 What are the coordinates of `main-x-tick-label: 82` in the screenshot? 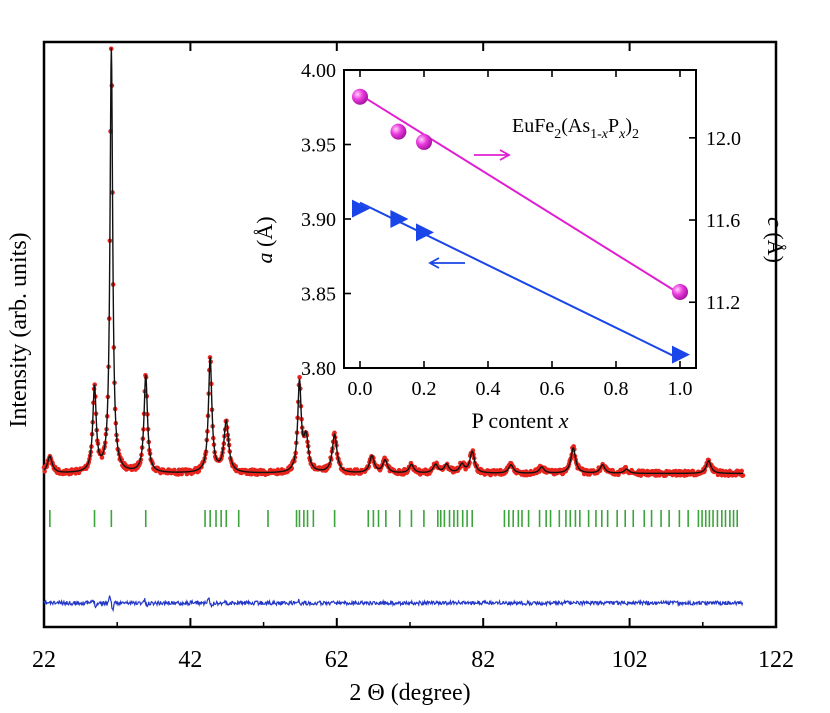 It's located at (483, 660).